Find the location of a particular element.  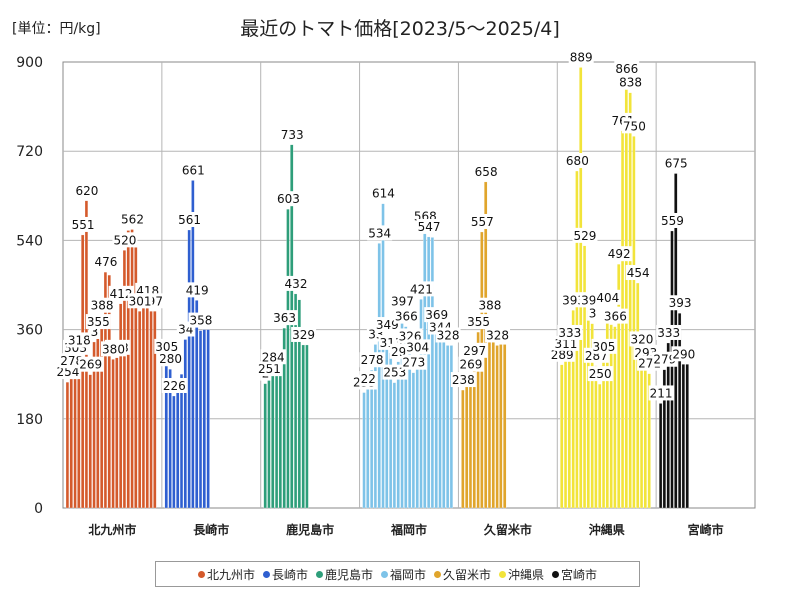

data-label: 329 is located at coordinates (304, 334).